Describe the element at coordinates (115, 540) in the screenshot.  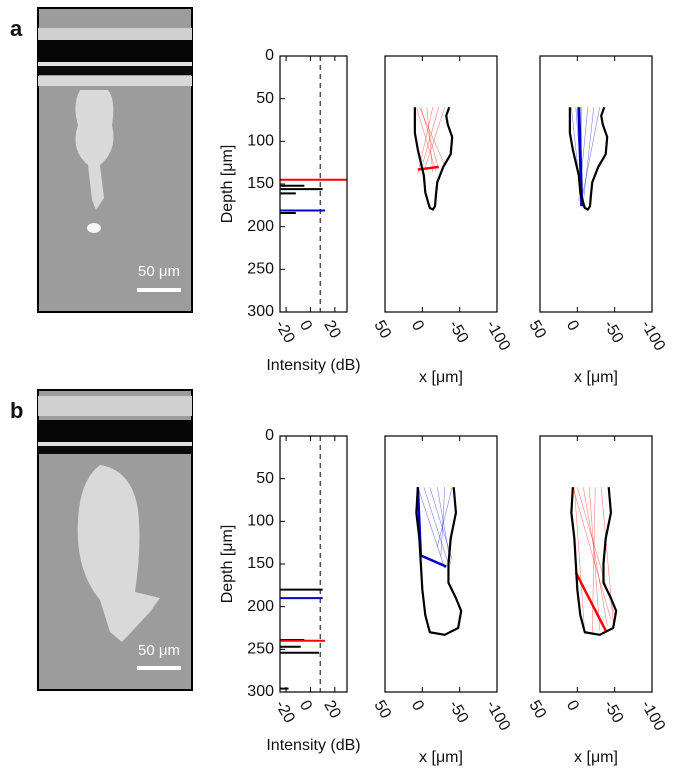
I see `micrograph-b` at that location.